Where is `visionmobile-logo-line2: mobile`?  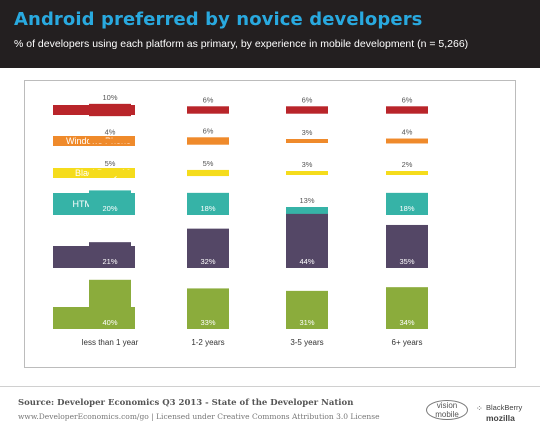 visionmobile-logo-line2: mobile is located at coordinates (447, 414).